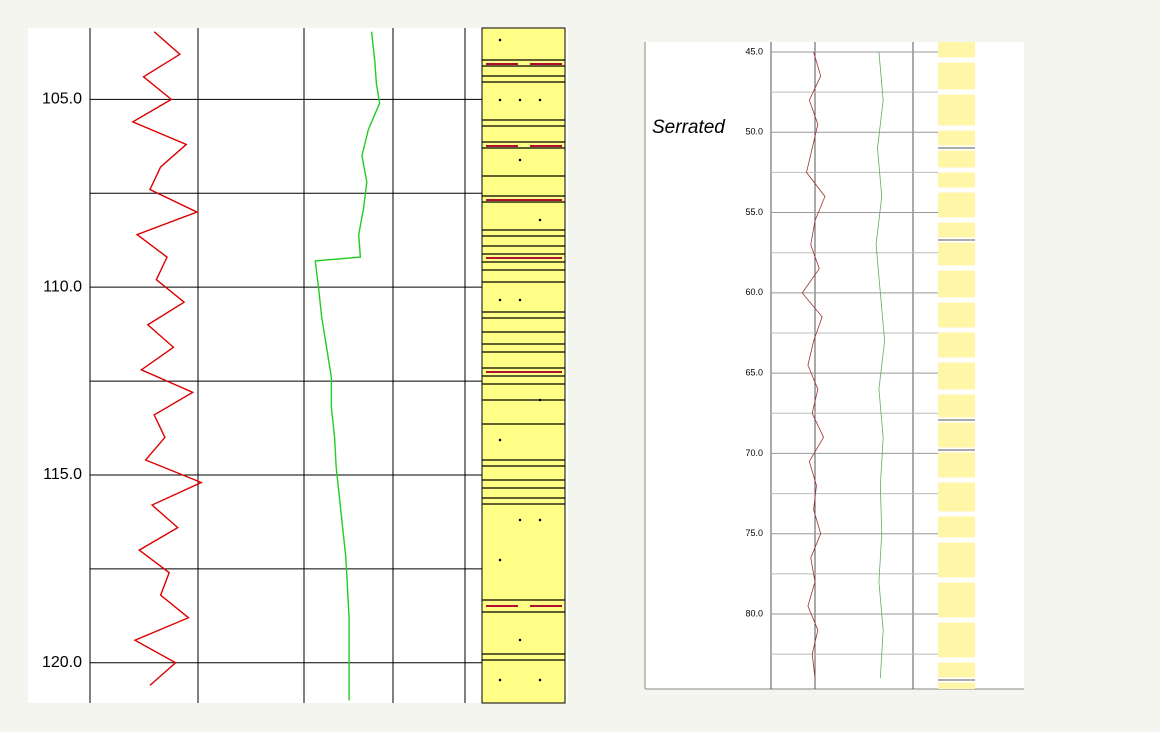 Image resolution: width=1160 pixels, height=732 pixels. Describe the element at coordinates (754, 533) in the screenshot. I see `y-tick-label: 75.0` at that location.